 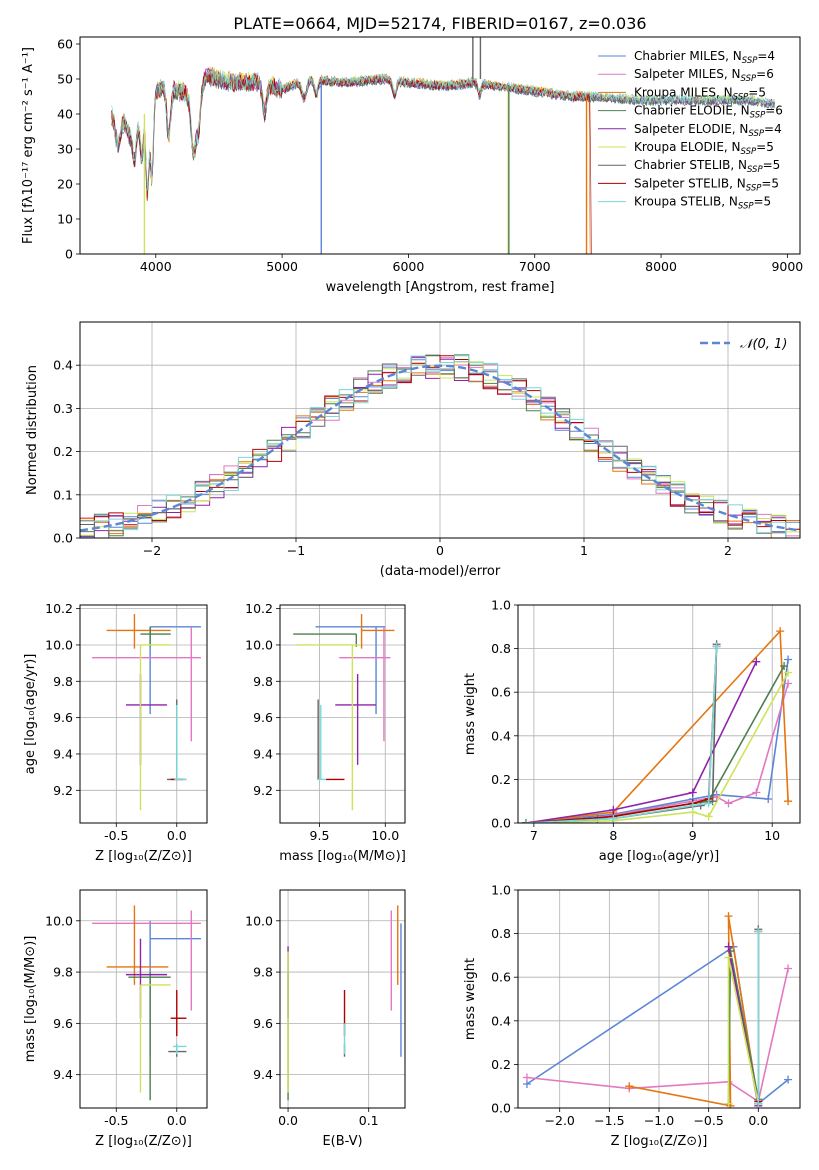 What do you see at coordinates (65, 149) in the screenshot?
I see `tick-label-y: 30` at bounding box center [65, 149].